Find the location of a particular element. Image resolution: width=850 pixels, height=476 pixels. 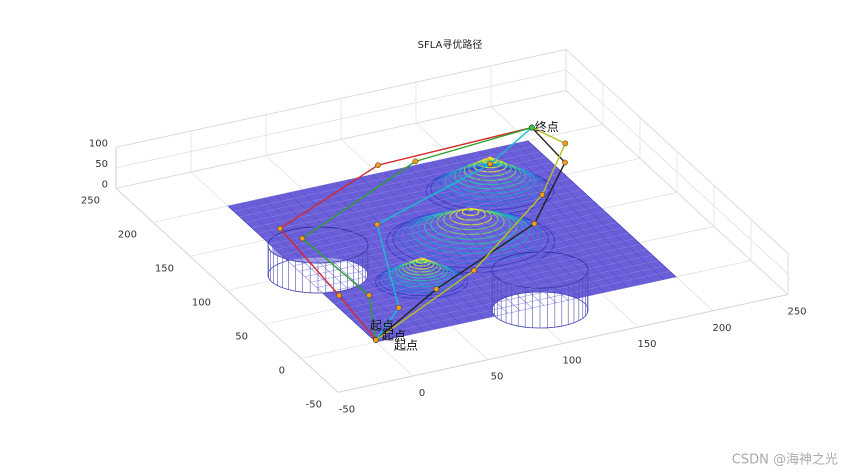

x-tick-label: 250 is located at coordinates (796, 312).